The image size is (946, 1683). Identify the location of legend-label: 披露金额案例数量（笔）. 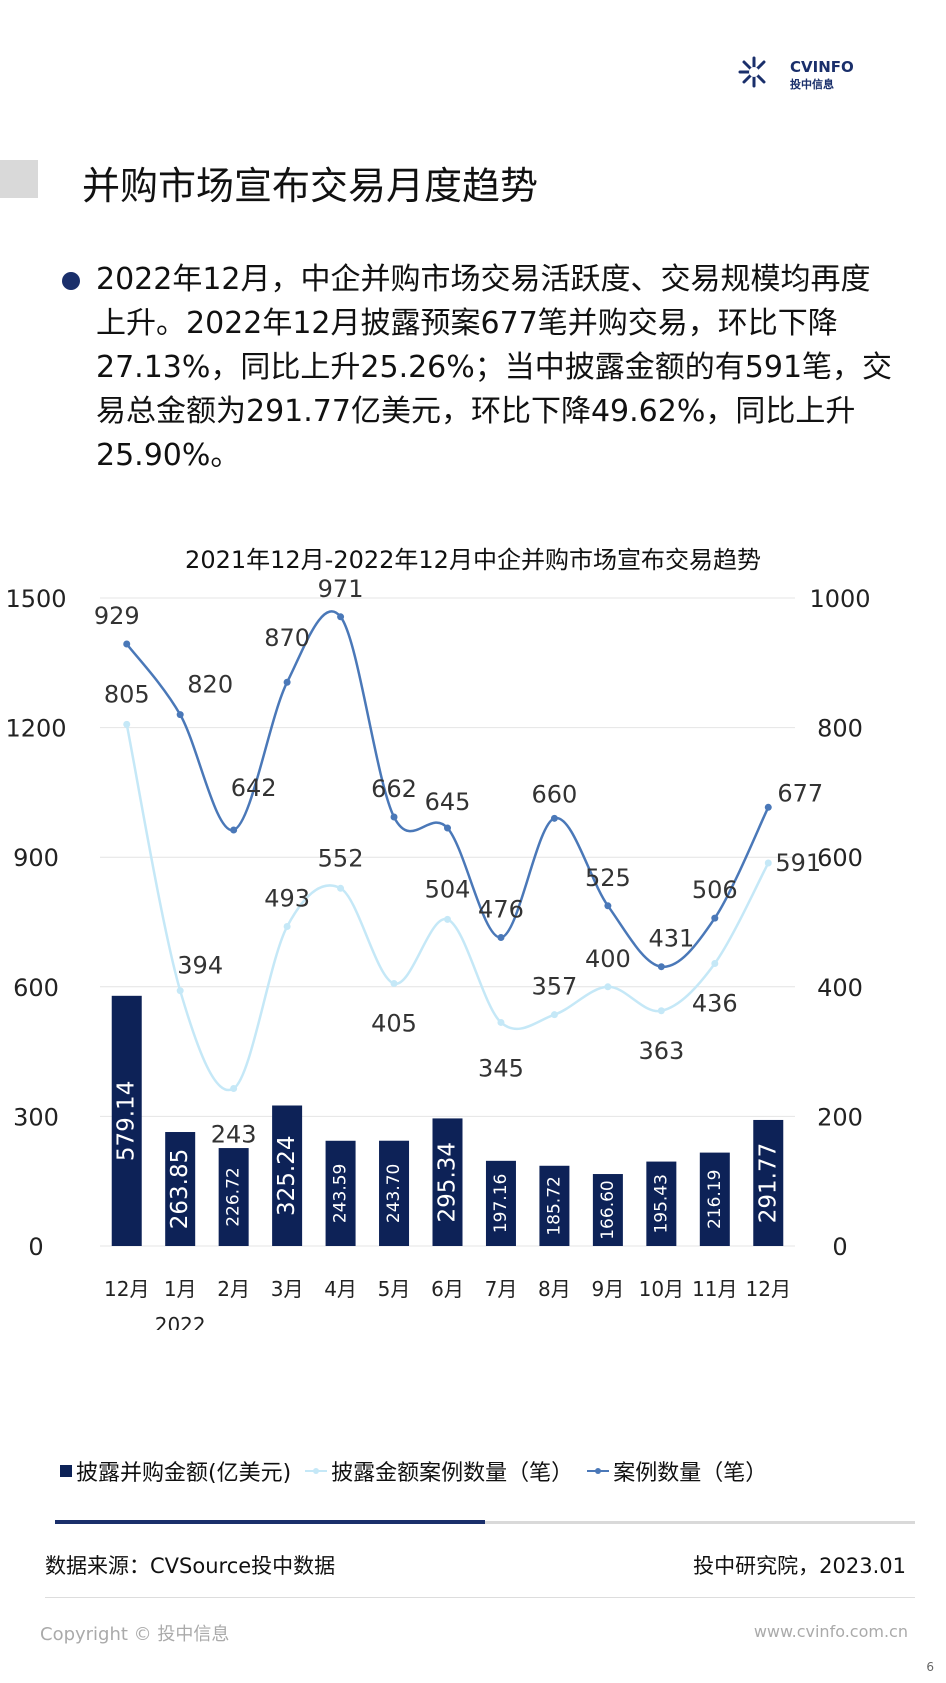
(452, 1473).